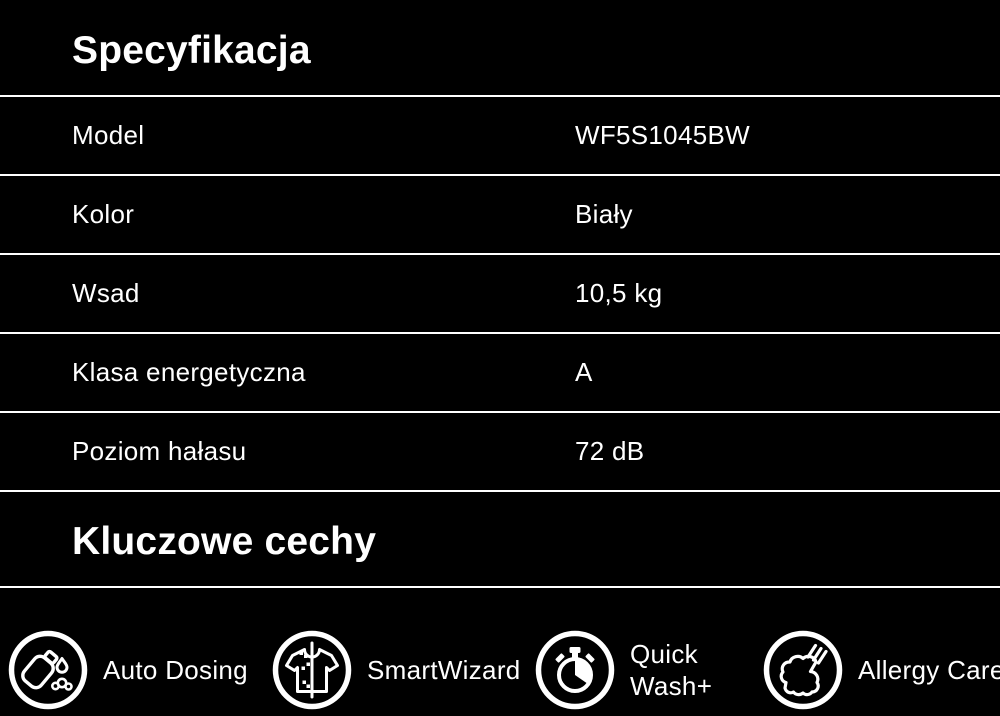 The width and height of the screenshot is (1000, 716). What do you see at coordinates (500, 136) in the screenshot?
I see `spec-row-model: Model WF5S1045BW` at bounding box center [500, 136].